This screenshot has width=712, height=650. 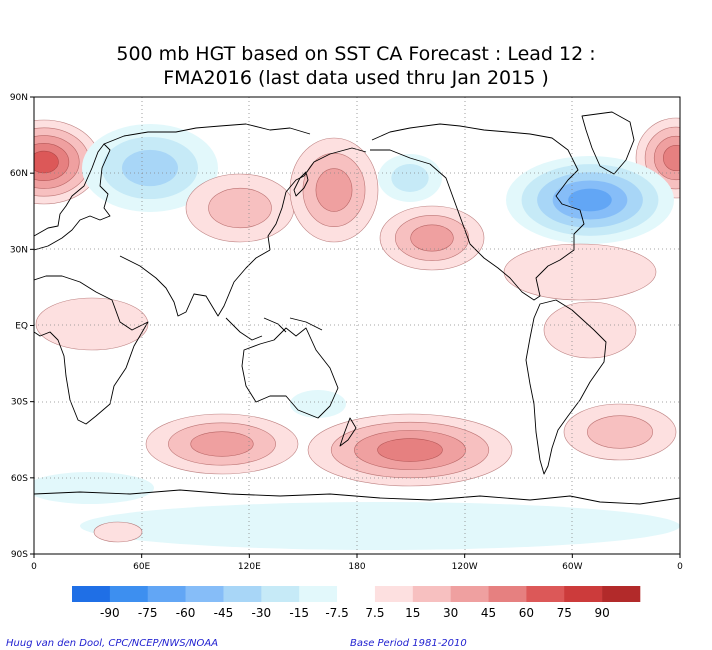 What do you see at coordinates (450, 613) in the screenshot?
I see `colorbar-label: 30` at bounding box center [450, 613].